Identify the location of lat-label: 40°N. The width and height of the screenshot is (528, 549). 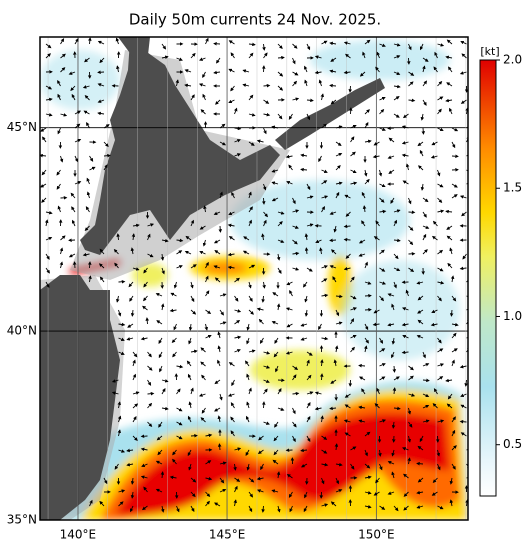
(22, 331).